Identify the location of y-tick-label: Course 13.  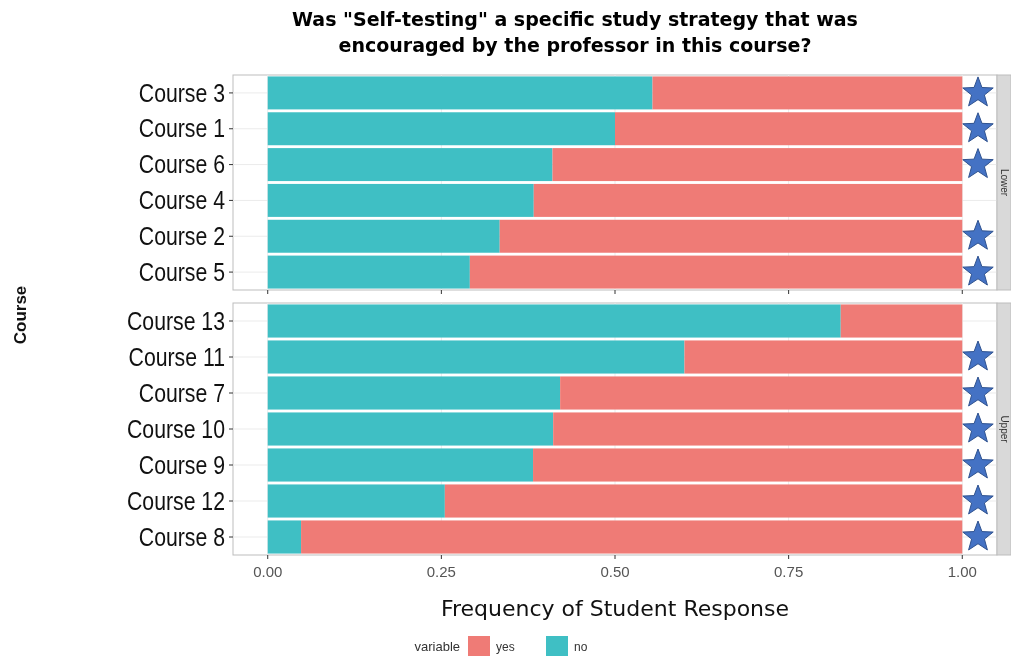
(176, 321).